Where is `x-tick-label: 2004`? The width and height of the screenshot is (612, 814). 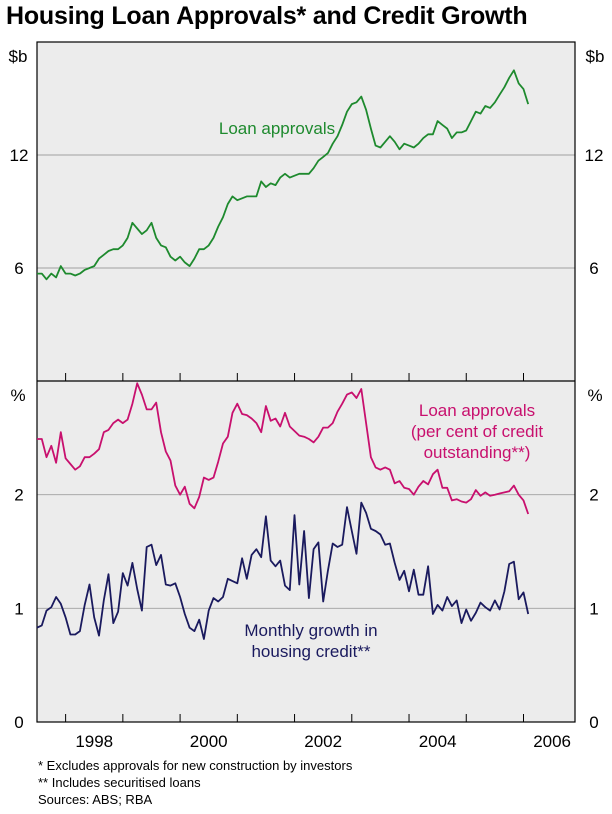
x-tick-label: 2004 is located at coordinates (438, 741).